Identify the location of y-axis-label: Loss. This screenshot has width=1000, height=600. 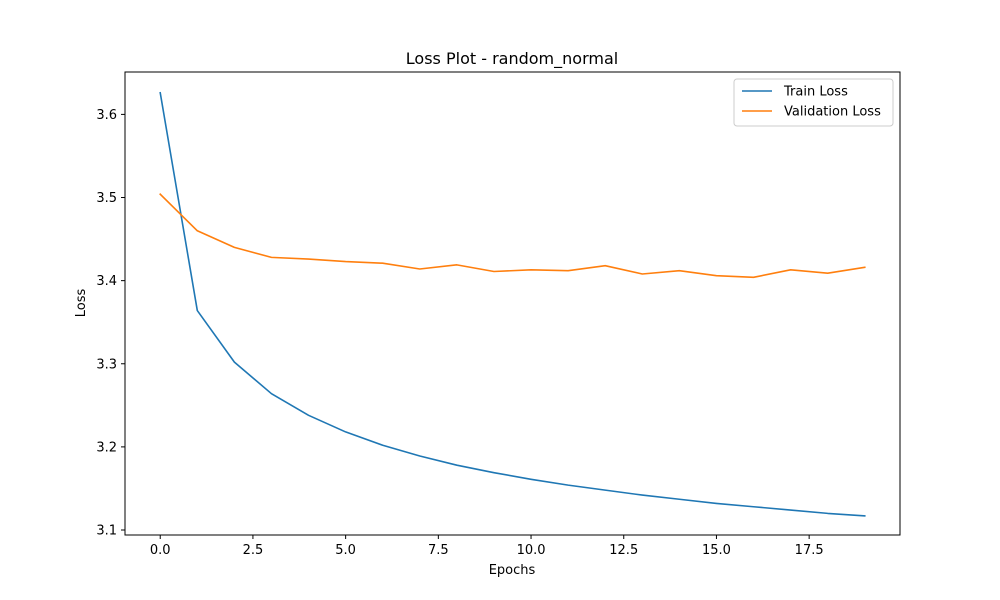
(81, 303).